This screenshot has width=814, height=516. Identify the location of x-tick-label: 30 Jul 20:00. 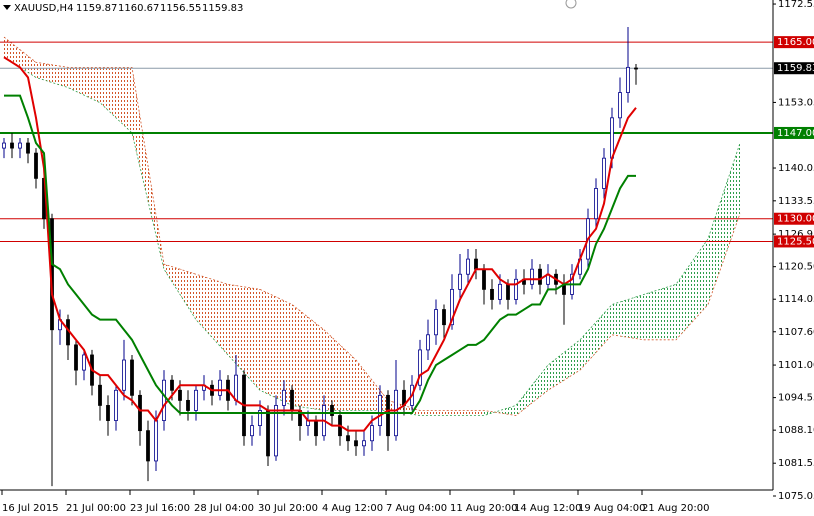
(288, 508).